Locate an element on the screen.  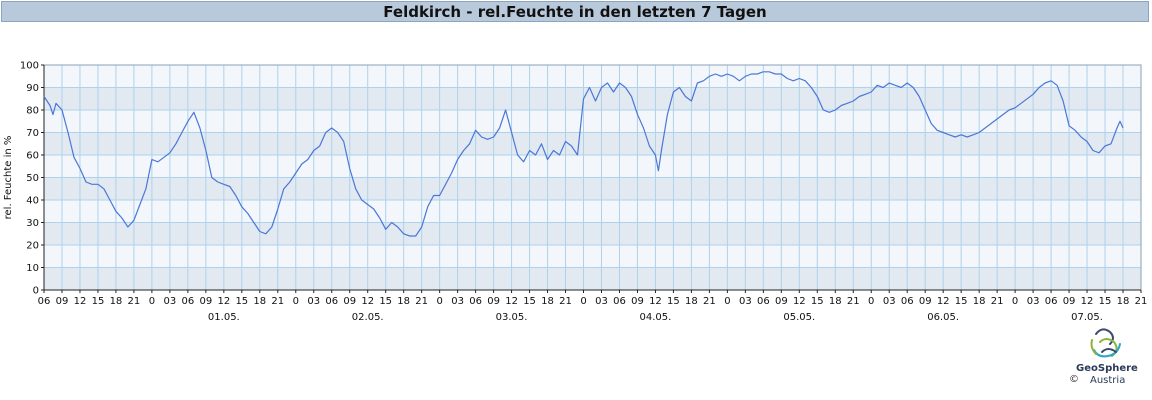
brand-name: GeoSphere is located at coordinates (1107, 368).